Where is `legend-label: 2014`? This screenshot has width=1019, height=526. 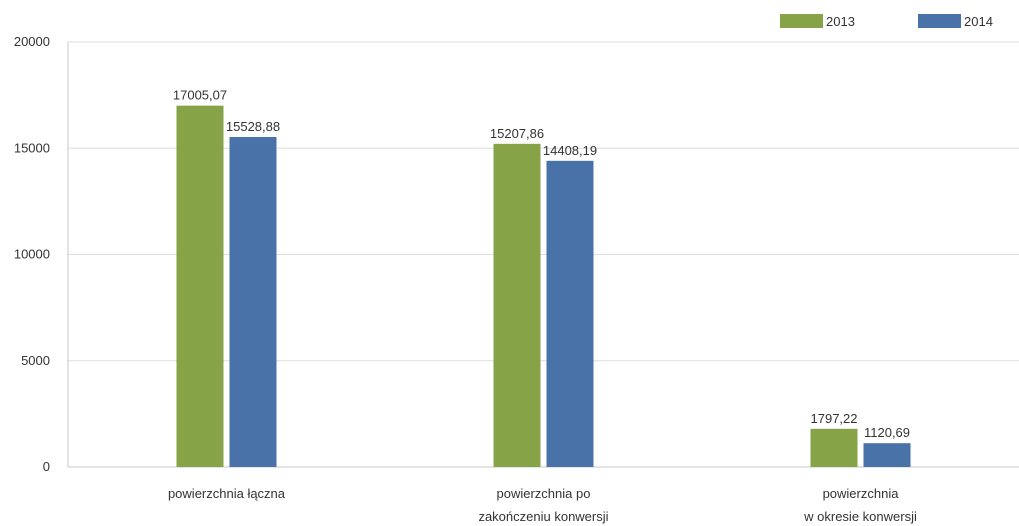 legend-label: 2014 is located at coordinates (978, 21).